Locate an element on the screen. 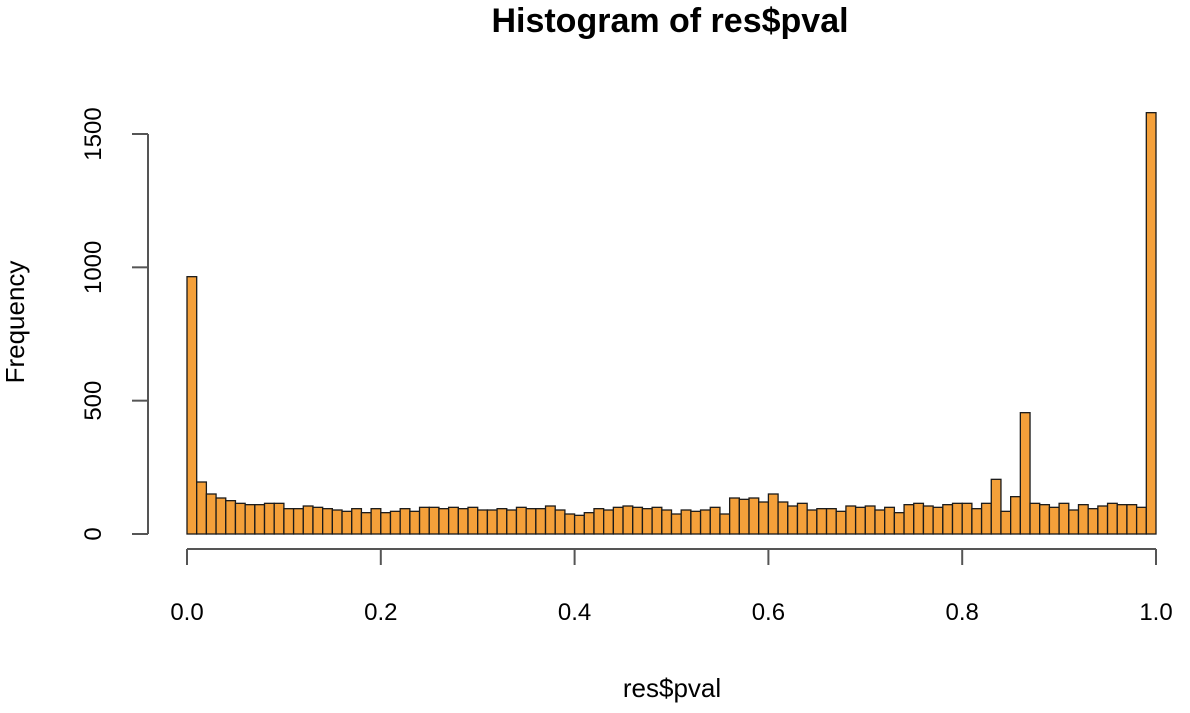 The width and height of the screenshot is (1190, 713). x-tick-label: 0.0 is located at coordinates (186, 612).